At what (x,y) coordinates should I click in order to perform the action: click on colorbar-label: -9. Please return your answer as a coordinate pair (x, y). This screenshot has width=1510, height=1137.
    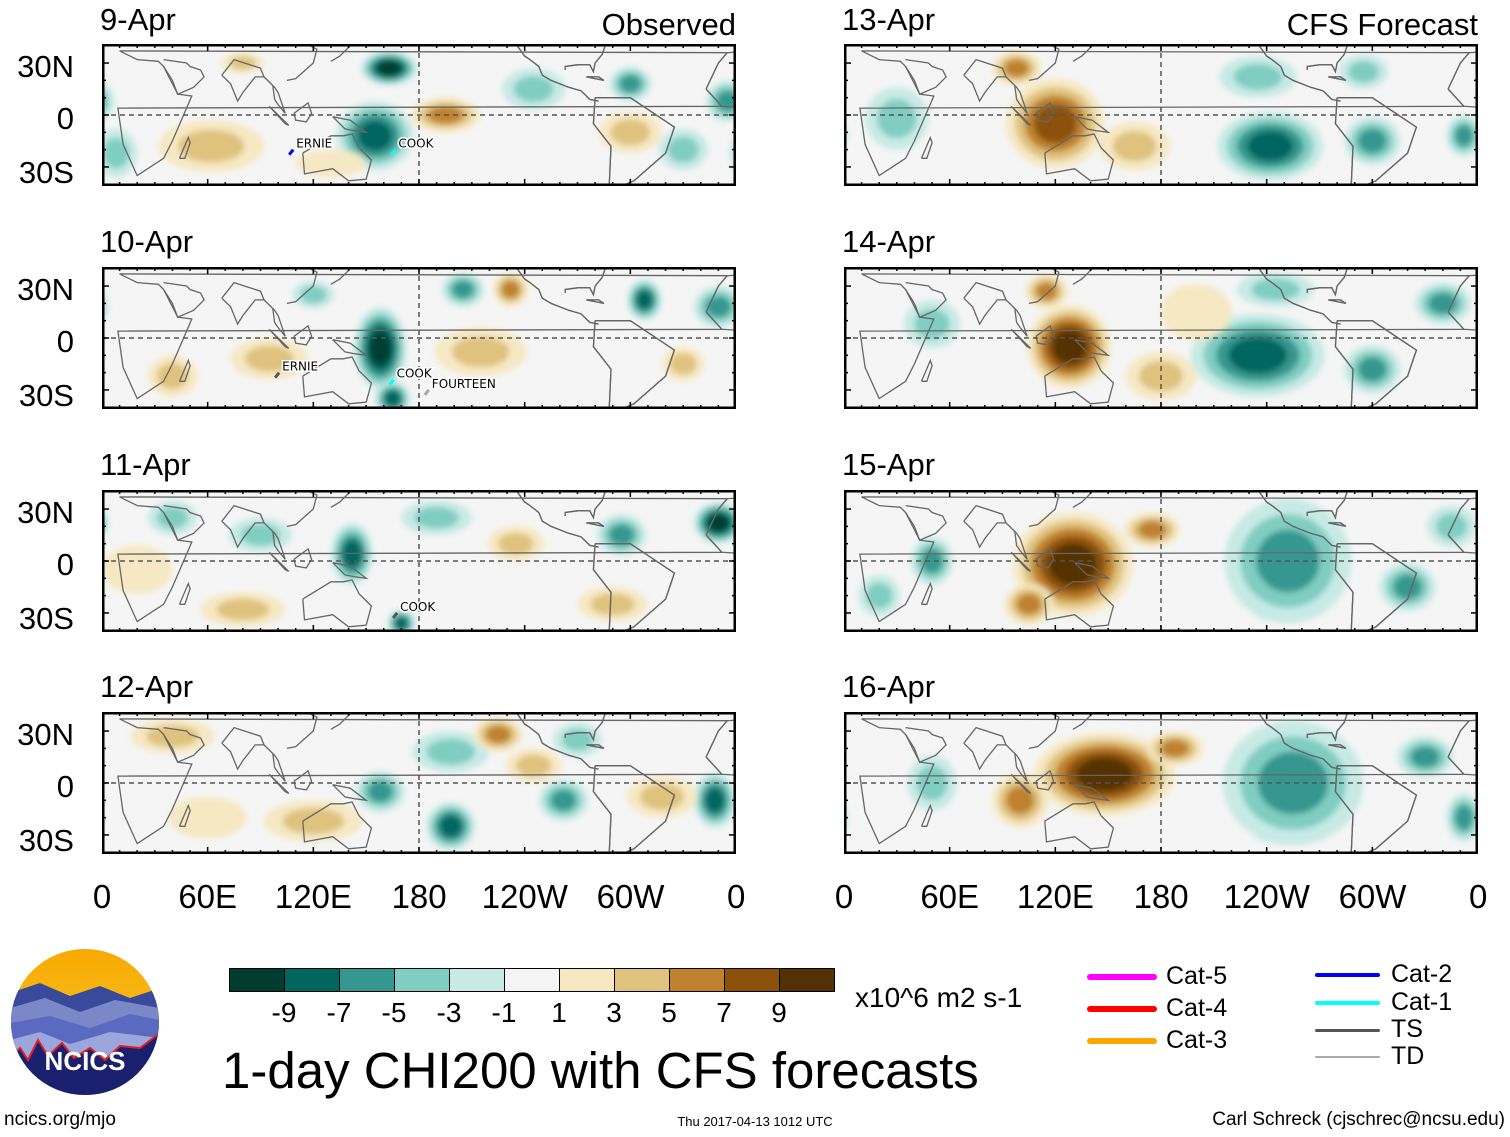
    Looking at the image, I should click on (284, 1012).